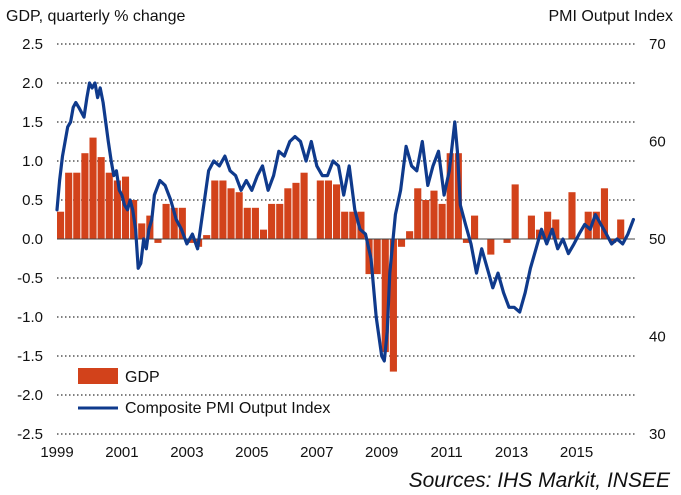 Image resolution: width=681 pixels, height=495 pixels. Describe the element at coordinates (540, 480) in the screenshot. I see `source-note: Sources: IHS Markit, INSEE` at that location.